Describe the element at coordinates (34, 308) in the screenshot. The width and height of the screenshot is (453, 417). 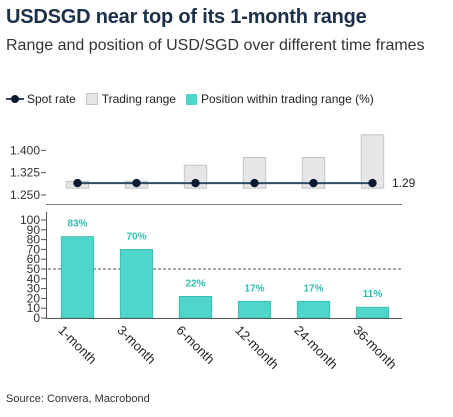
I see `bottom-y-tick-label: 10` at that location.